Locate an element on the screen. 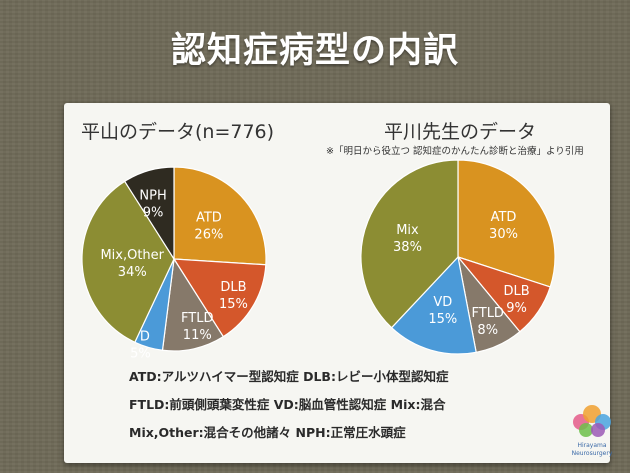 The image size is (630, 473). pie-slice-nph is located at coordinates (149, 214).